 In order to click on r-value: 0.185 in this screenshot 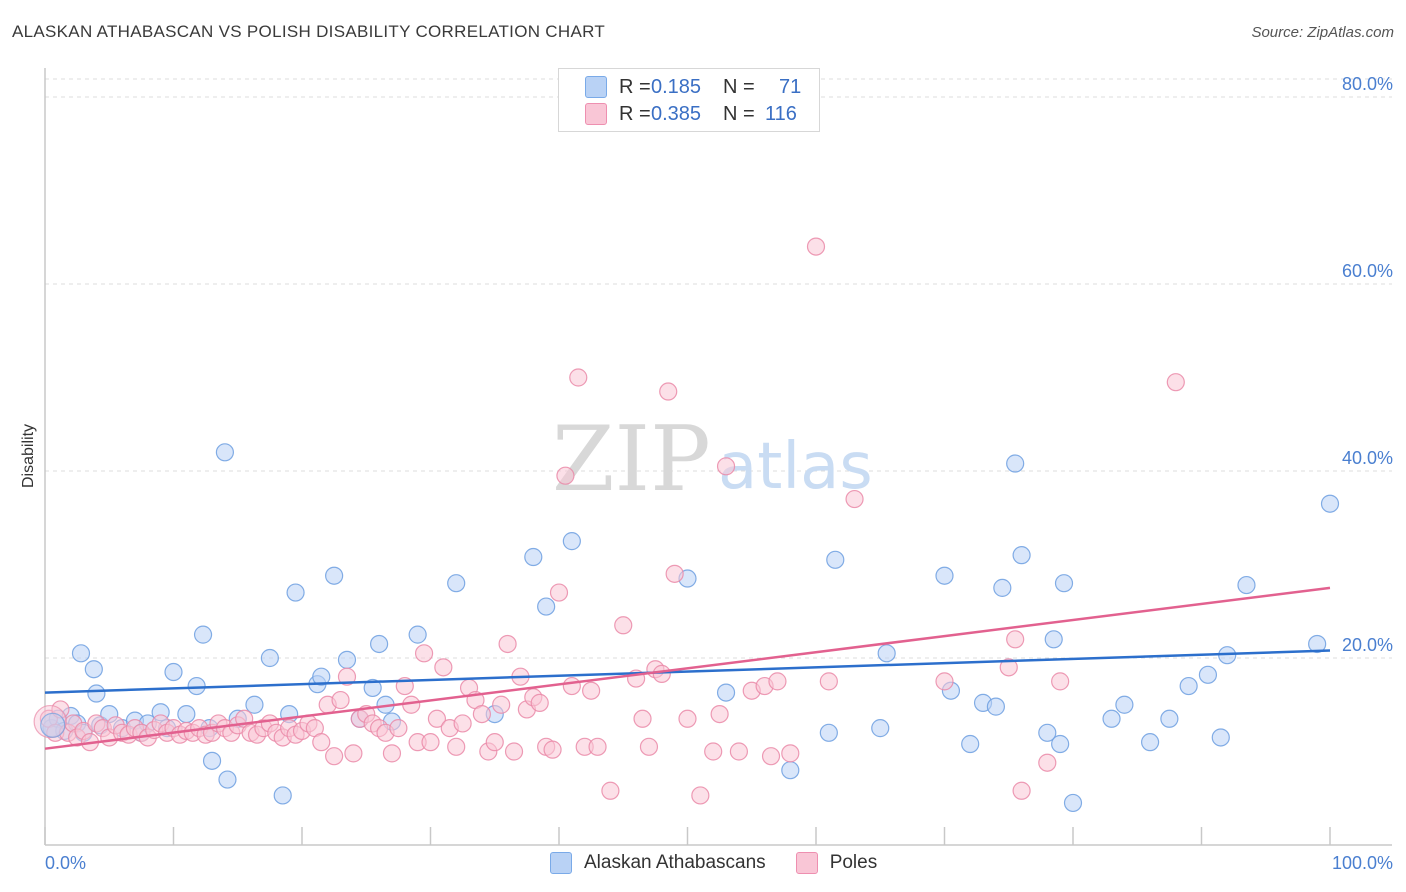, I will do `click(676, 86)`.